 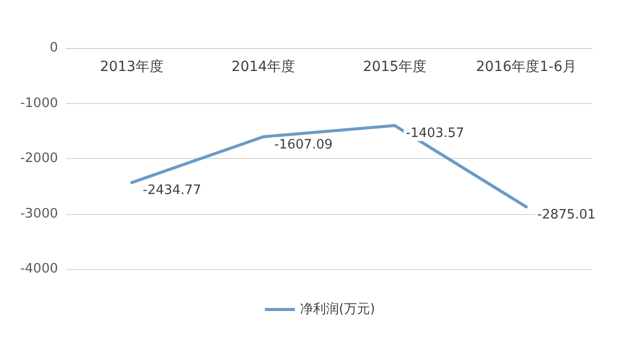 What do you see at coordinates (394, 67) in the screenshot?
I see `x-tick-label: 2015年度` at bounding box center [394, 67].